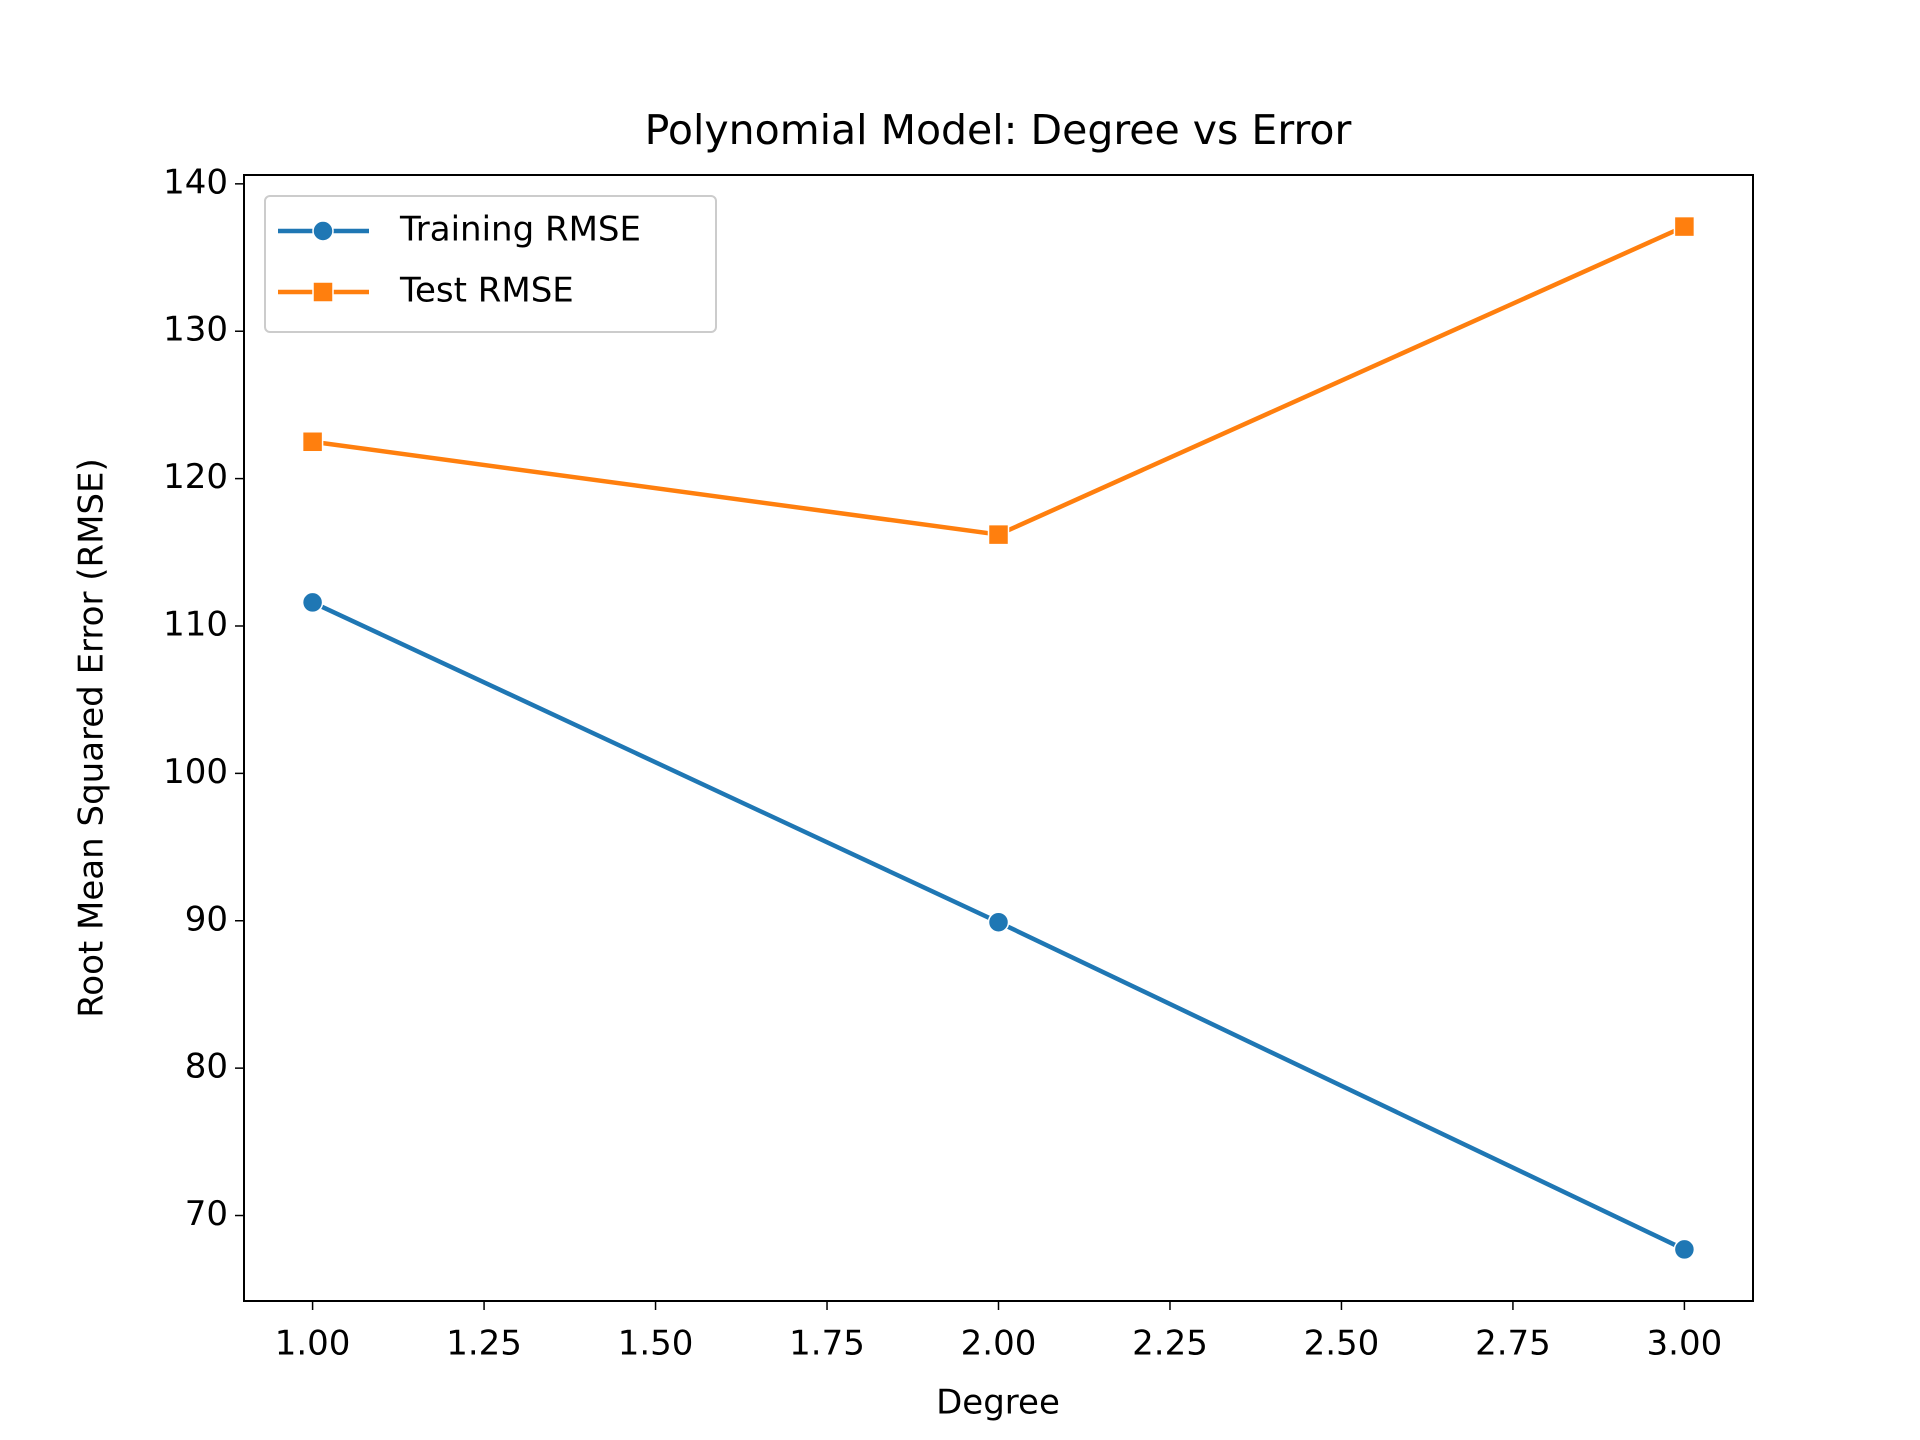 Image resolution: width=1920 pixels, height=1440 pixels. I want to click on x-tick-label: 2.50, so click(1342, 1344).